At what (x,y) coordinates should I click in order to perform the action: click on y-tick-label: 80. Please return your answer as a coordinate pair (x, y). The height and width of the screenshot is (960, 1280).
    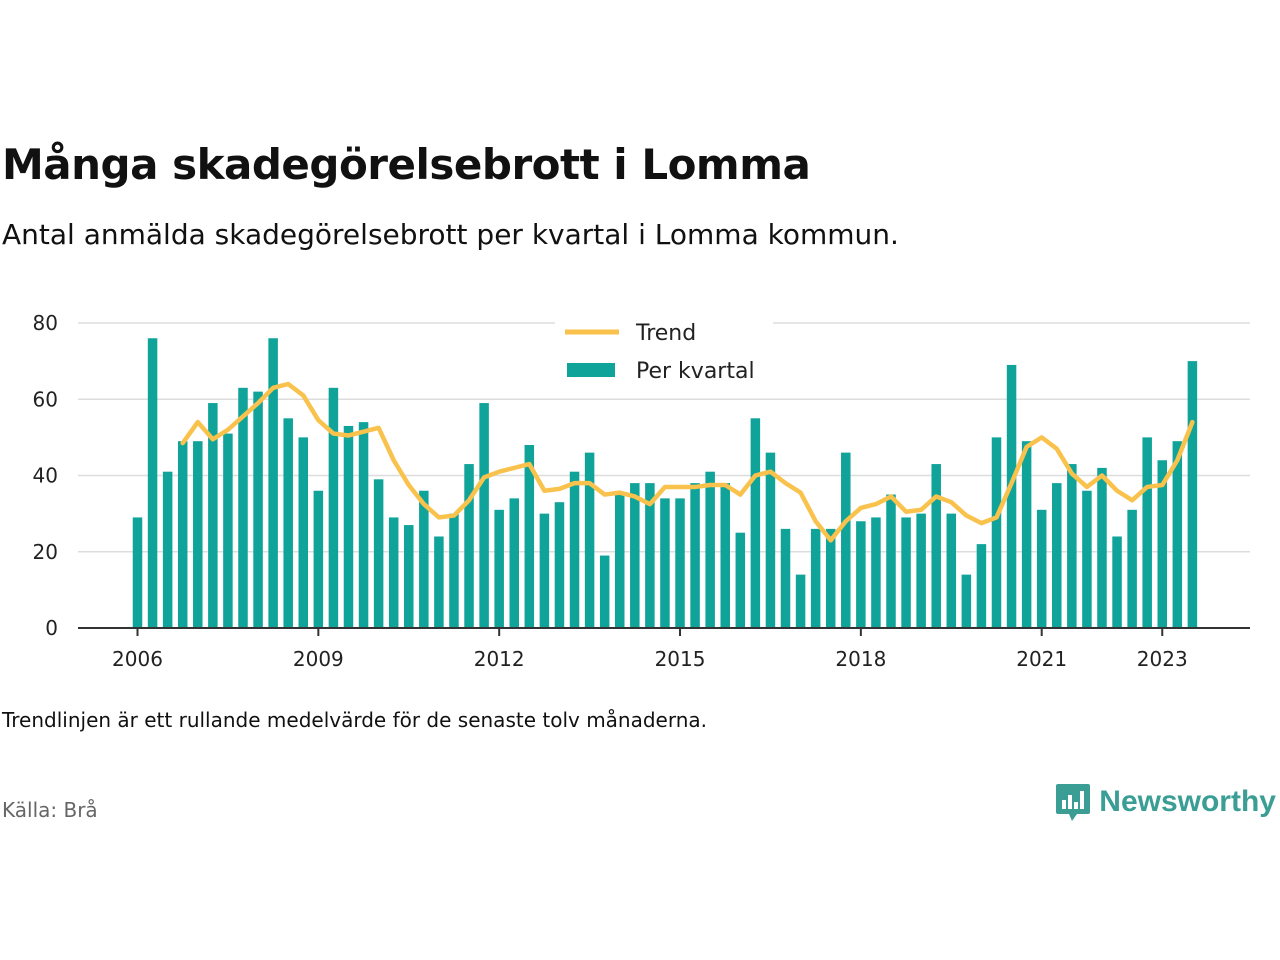
    Looking at the image, I should click on (45, 323).